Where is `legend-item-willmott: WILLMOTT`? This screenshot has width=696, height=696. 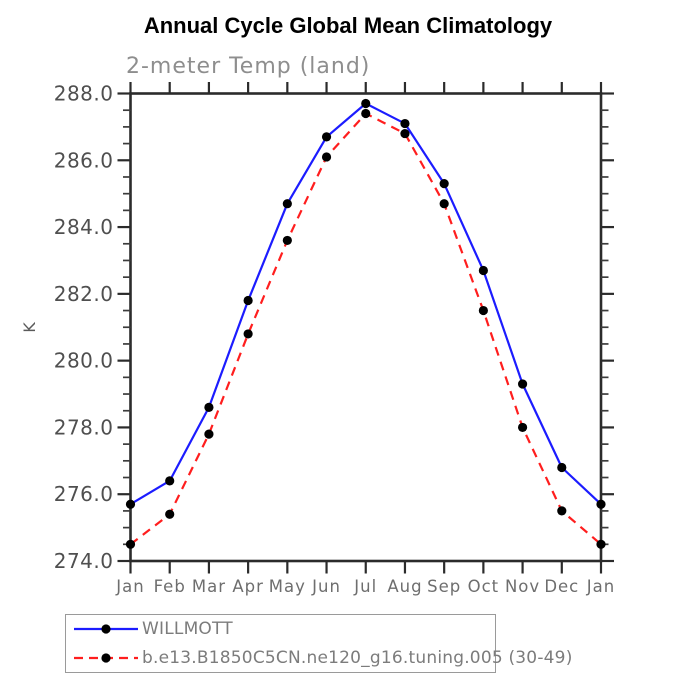 legend-item-willmott: WILLMOTT is located at coordinates (283, 629).